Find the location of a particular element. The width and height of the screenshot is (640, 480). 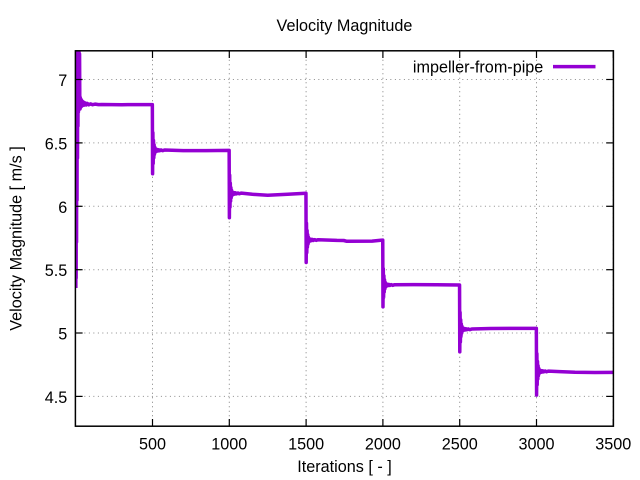

svg-text: Velocity Magnitude [ m/s ] is located at coordinates (17, 238).